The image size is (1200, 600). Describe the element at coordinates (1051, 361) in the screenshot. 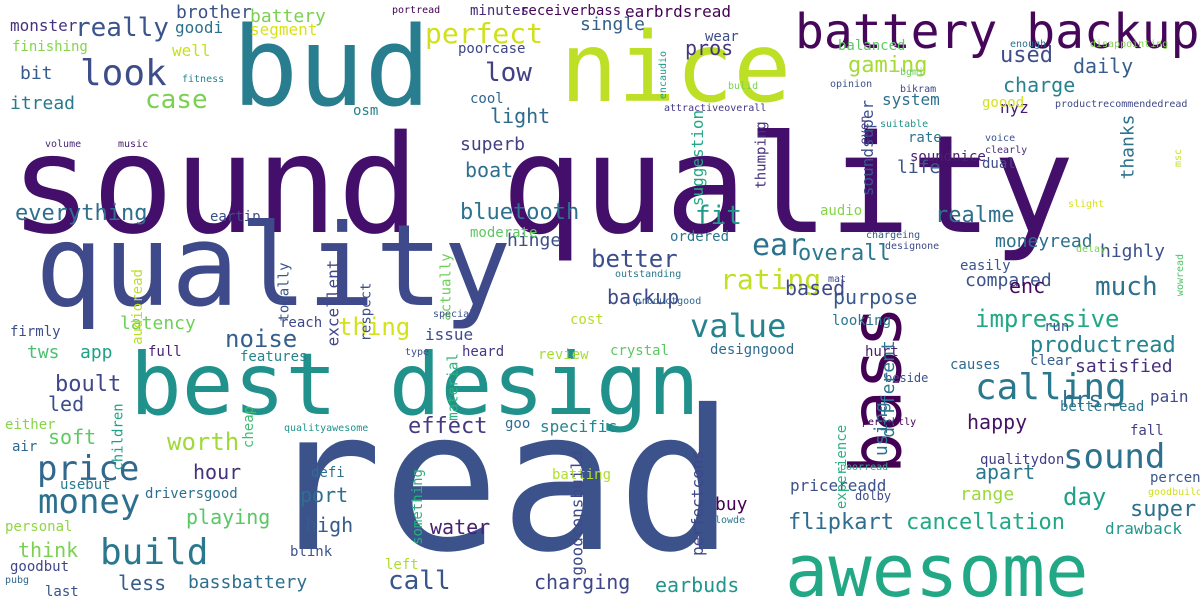

I see `word-117: clear` at that location.